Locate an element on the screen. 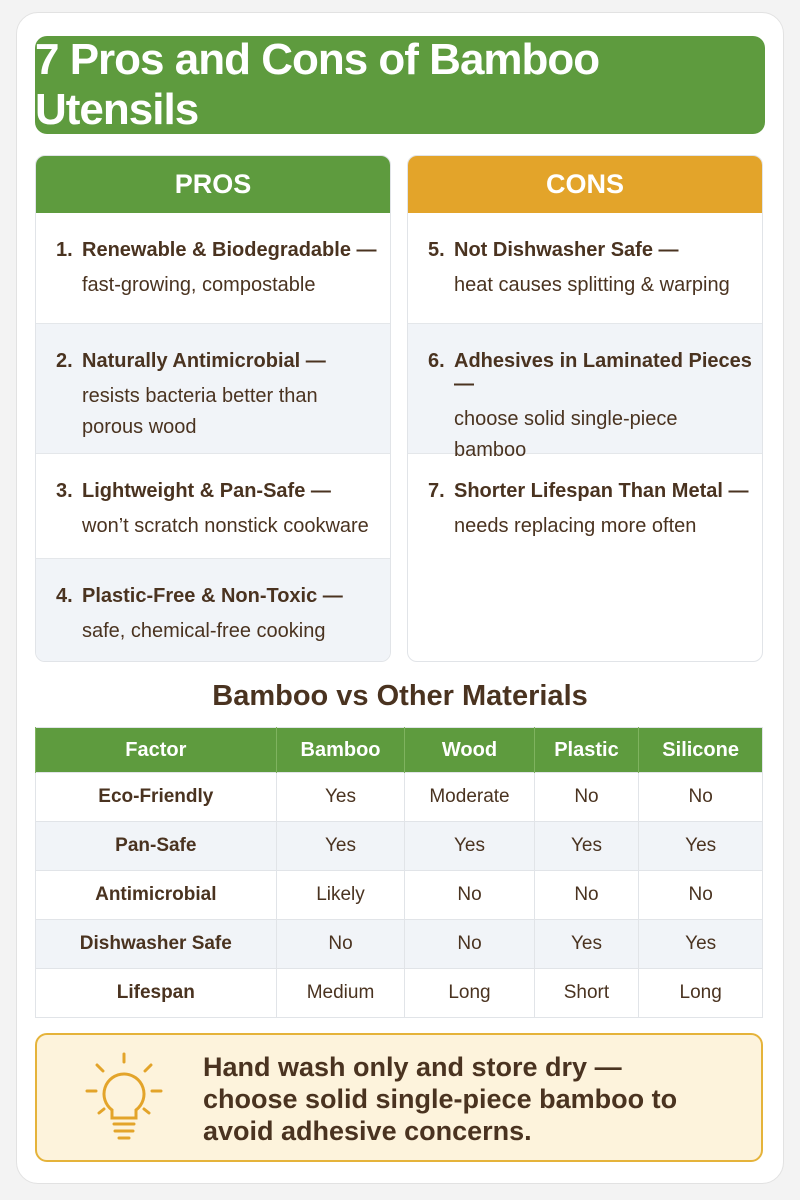 Image resolution: width=800 pixels, height=1200 pixels. item-title: Shorter Lifespan Than Metal — is located at coordinates (601, 491).